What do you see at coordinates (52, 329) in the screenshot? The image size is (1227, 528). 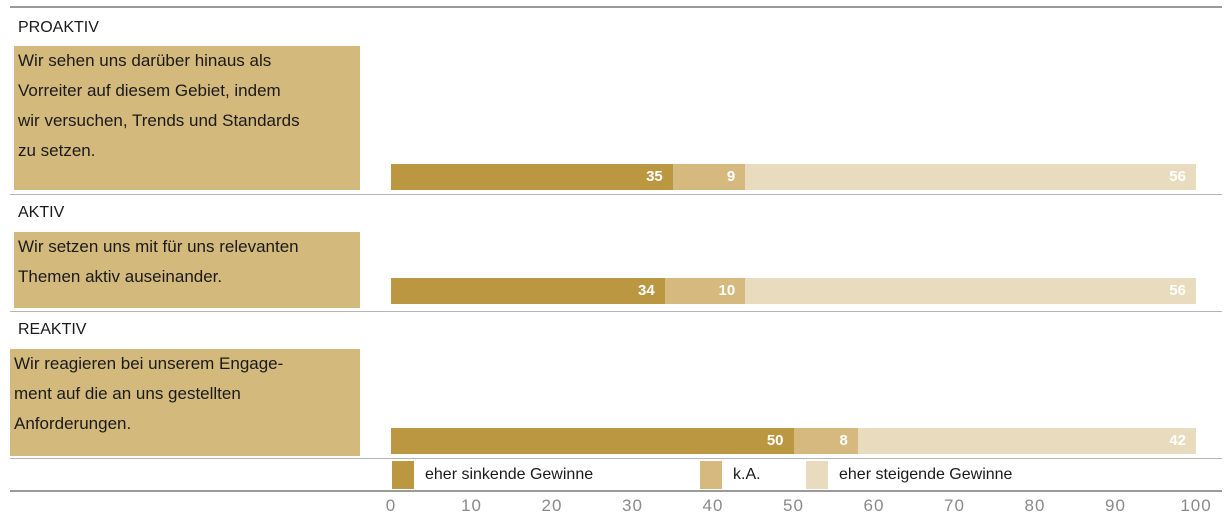 I see `group-title-reaktiv: REAKTIV` at bounding box center [52, 329].